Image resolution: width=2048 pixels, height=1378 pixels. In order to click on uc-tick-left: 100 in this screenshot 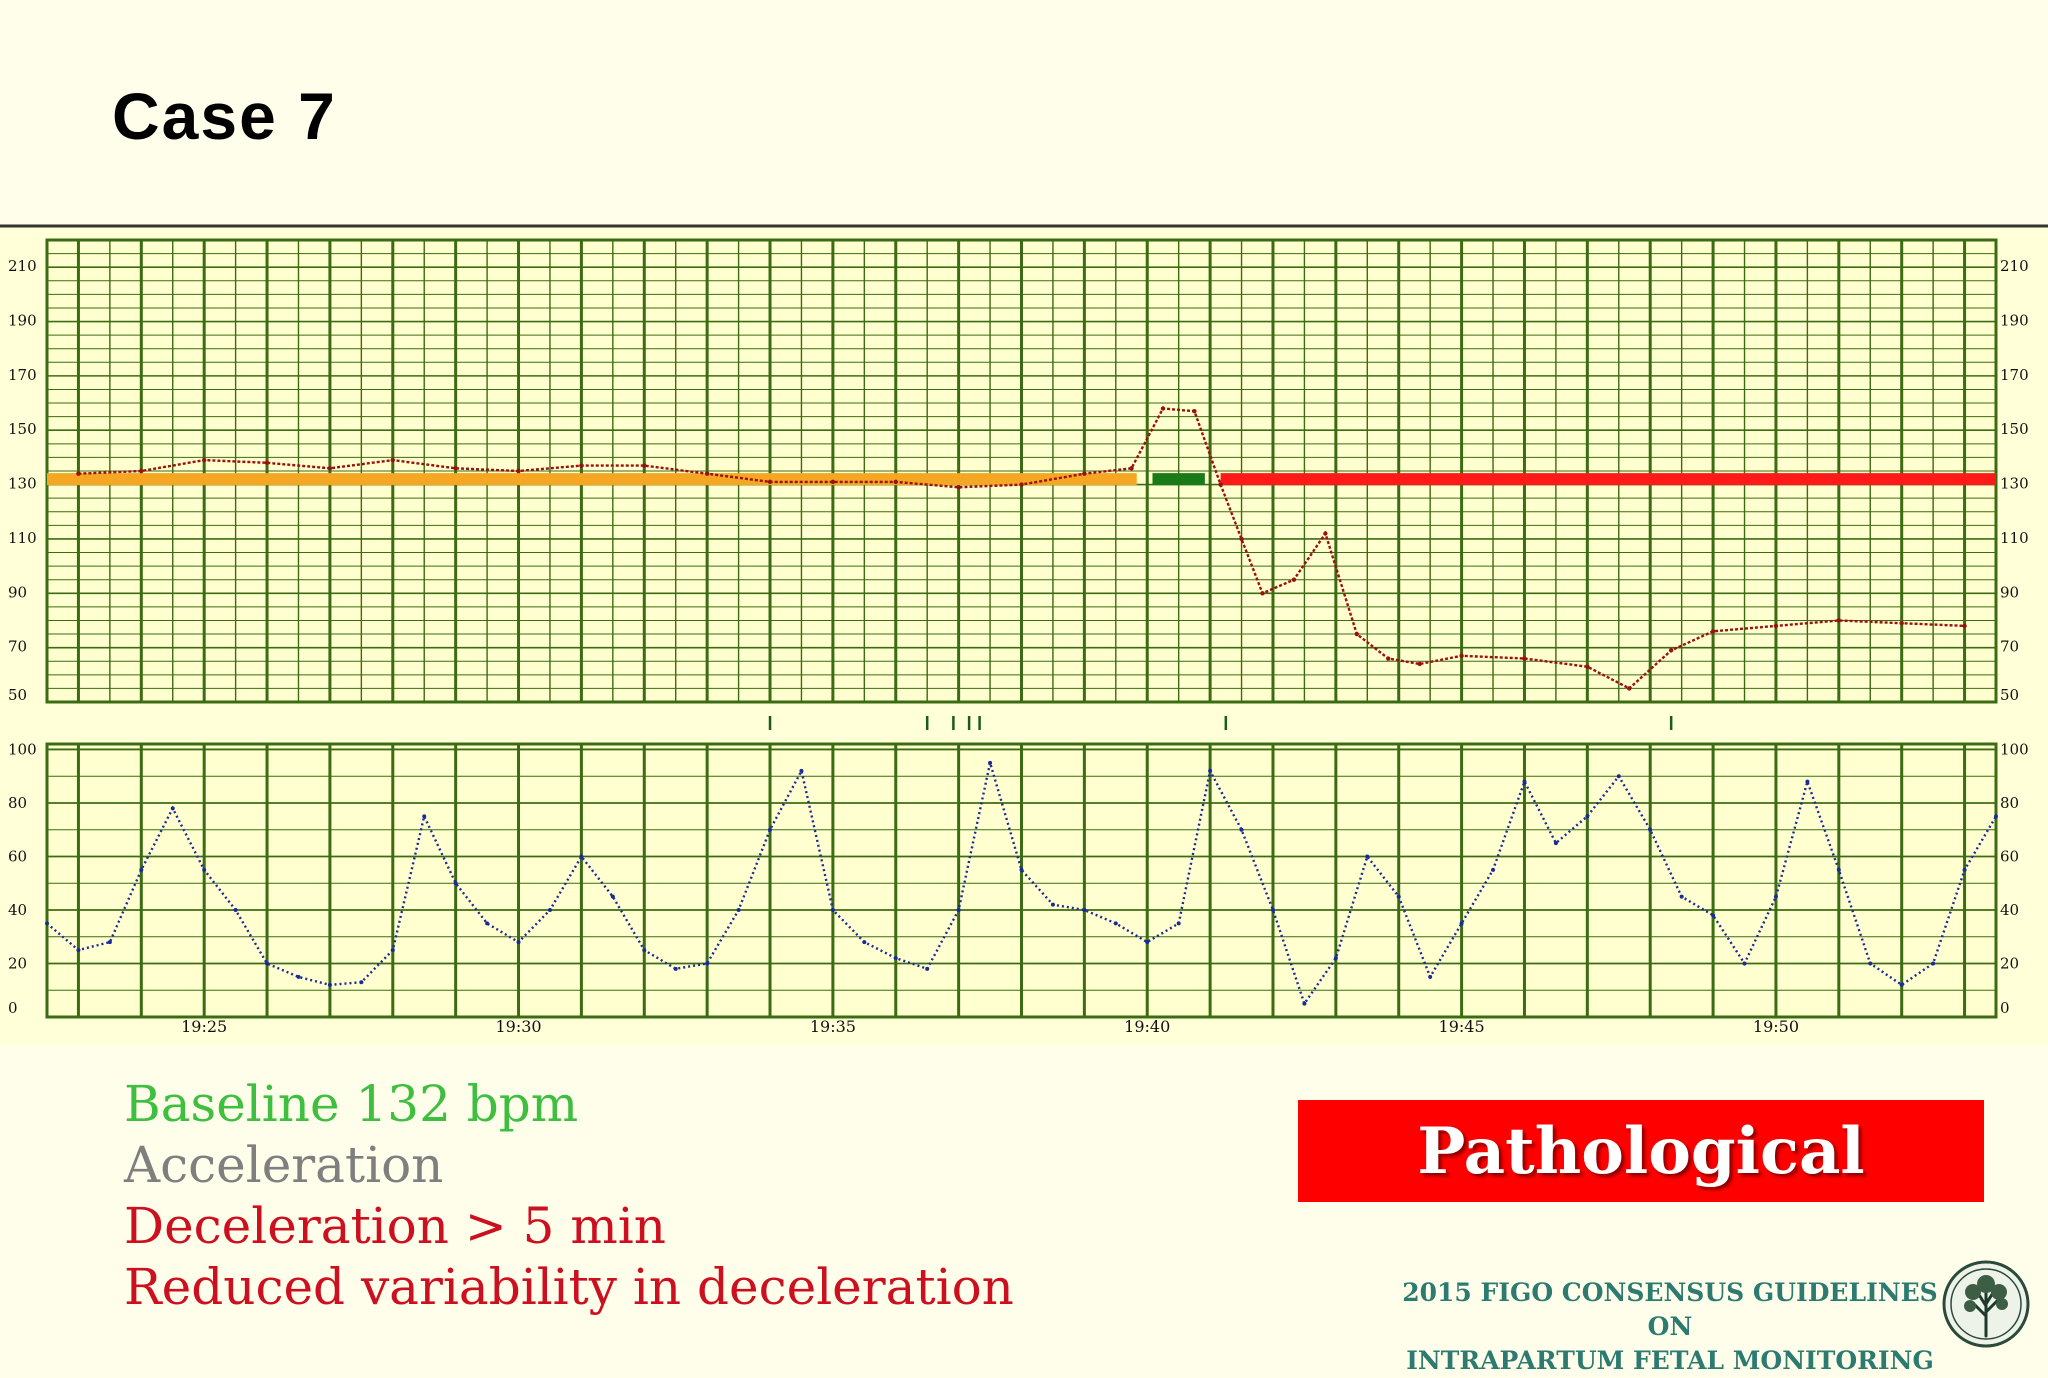, I will do `click(22, 749)`.